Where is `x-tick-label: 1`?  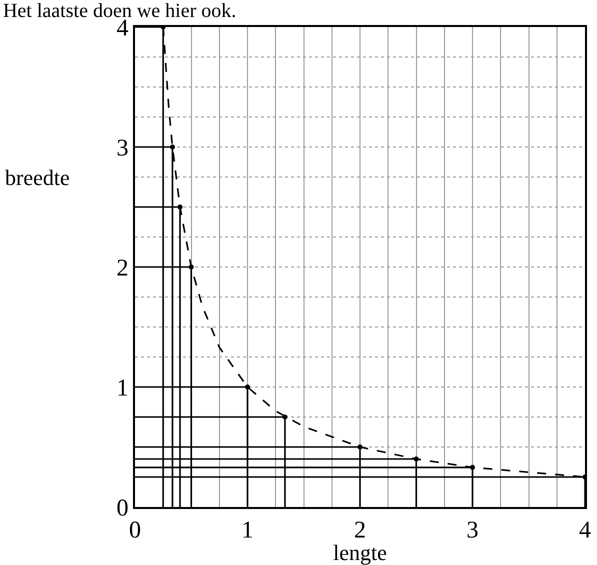
x-tick-label: 1 is located at coordinates (248, 531).